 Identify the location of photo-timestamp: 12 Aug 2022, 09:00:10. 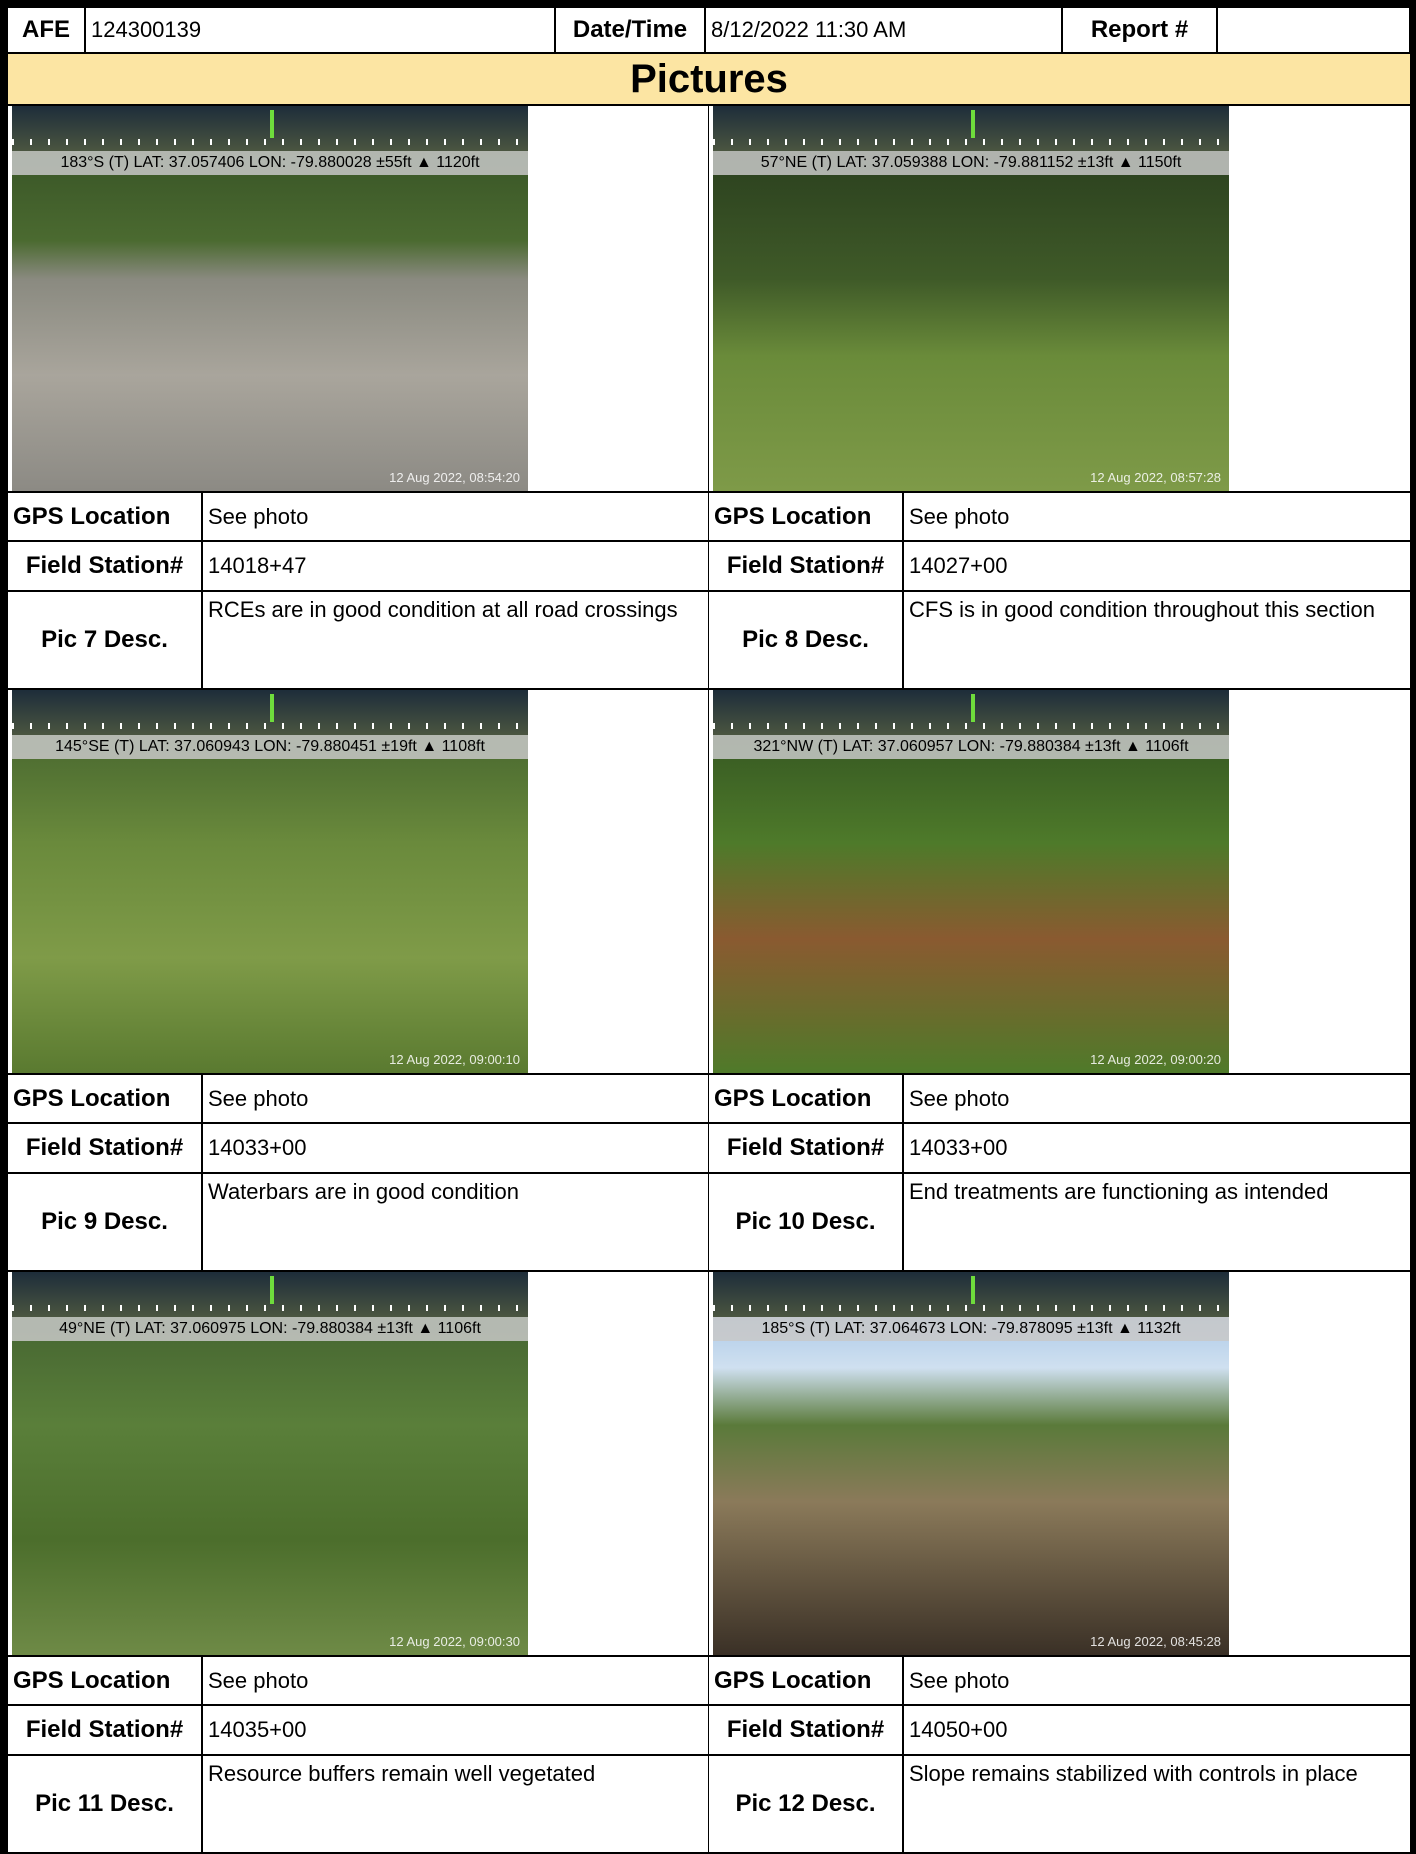
(454, 1059).